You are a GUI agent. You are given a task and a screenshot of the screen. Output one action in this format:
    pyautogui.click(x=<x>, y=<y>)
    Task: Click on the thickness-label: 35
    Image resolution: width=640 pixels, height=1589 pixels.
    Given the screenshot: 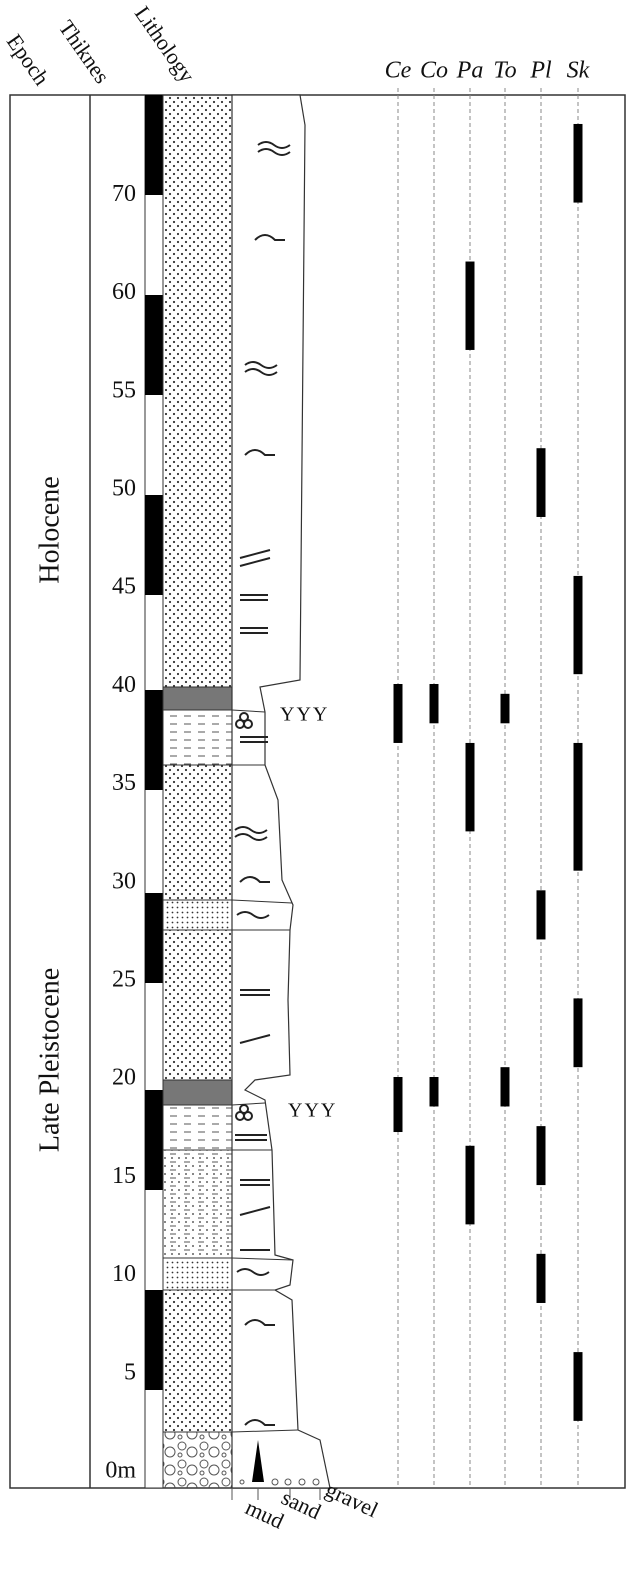 What is the action you would take?
    pyautogui.click(x=124, y=783)
    